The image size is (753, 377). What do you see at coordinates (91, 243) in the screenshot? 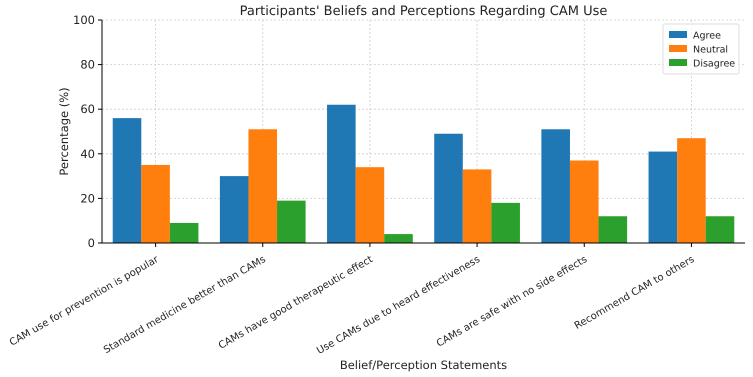
I see `y-tick-label: 0` at bounding box center [91, 243].